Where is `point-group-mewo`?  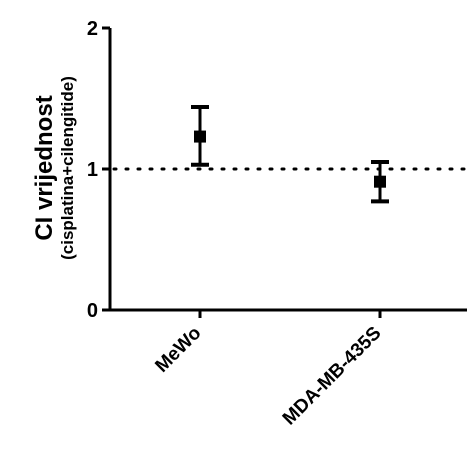
point-group-mewo is located at coordinates (200, 135).